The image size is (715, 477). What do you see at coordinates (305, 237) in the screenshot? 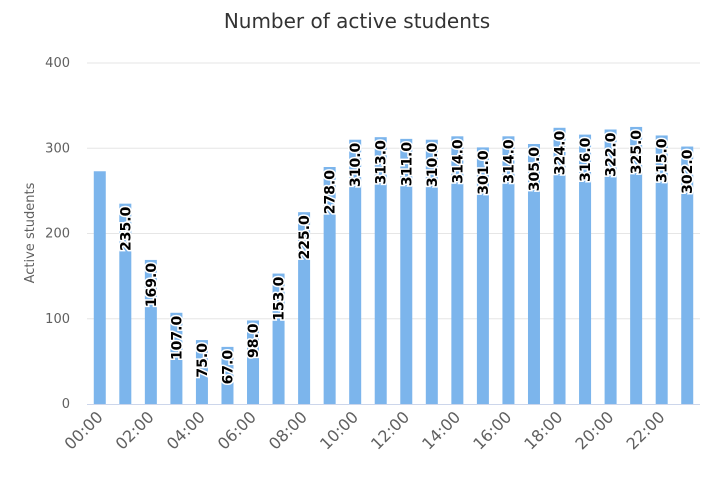
I see `data-label: 225.0` at bounding box center [305, 237].